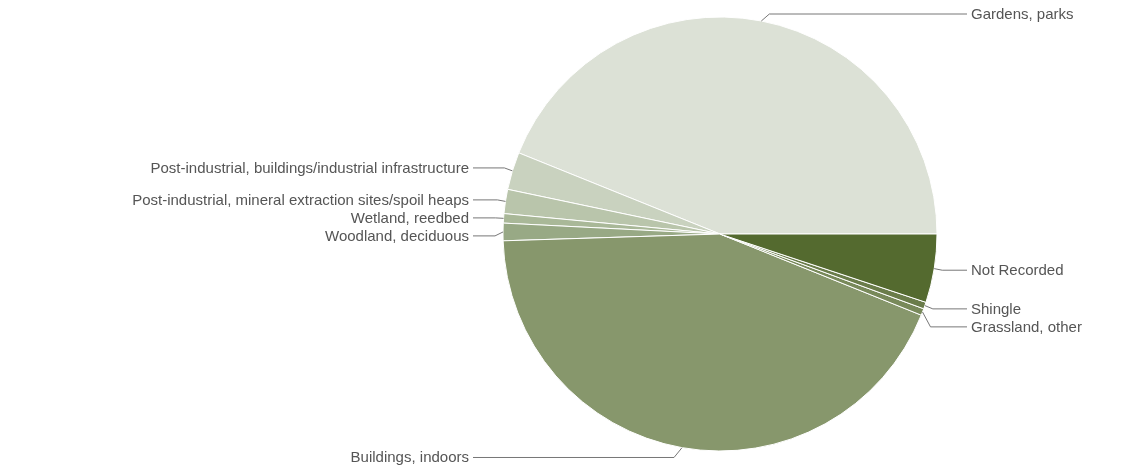  What do you see at coordinates (1022, 13) in the screenshot?
I see `slice-label: Gardens, parks` at bounding box center [1022, 13].